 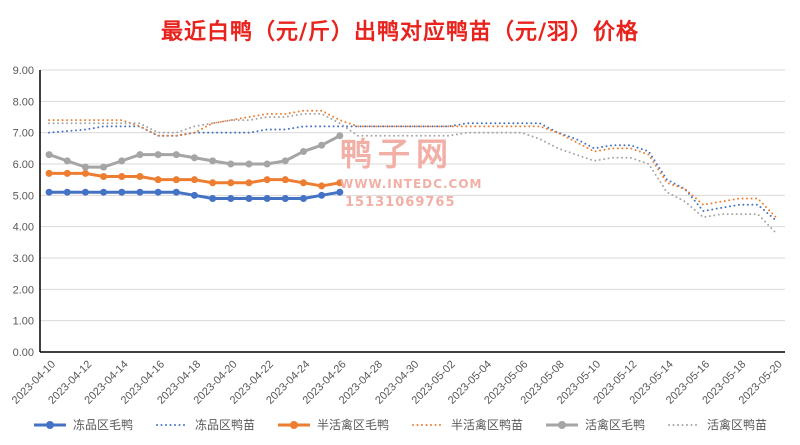 I want to click on y-tick-label: 6.00, so click(x=23, y=165).